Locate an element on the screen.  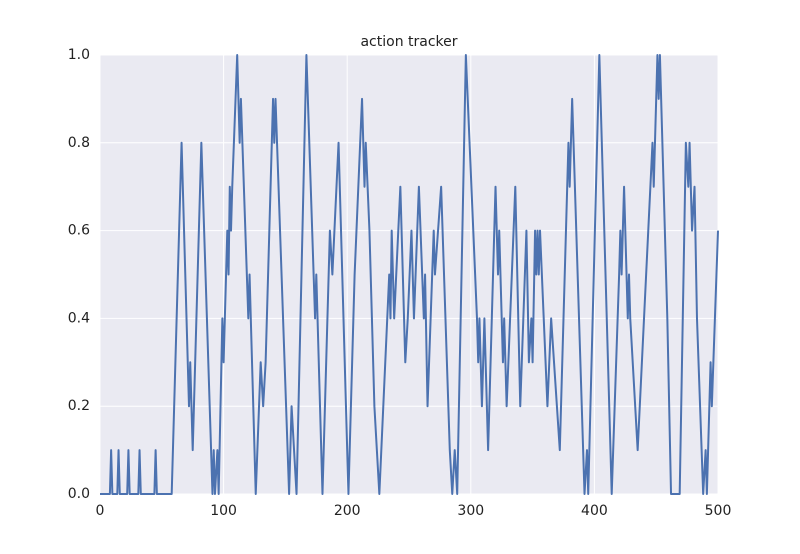
x-tick-label: 100 is located at coordinates (223, 511).